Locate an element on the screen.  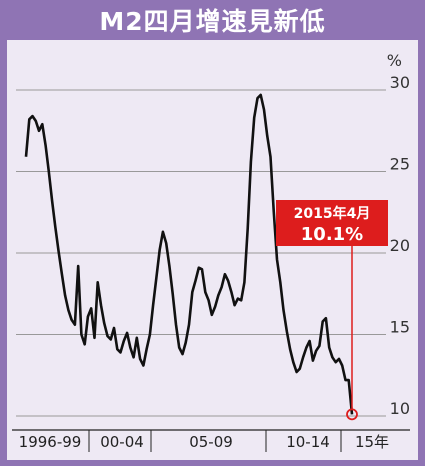
y-axis-unit-label: % is located at coordinates (394, 60).